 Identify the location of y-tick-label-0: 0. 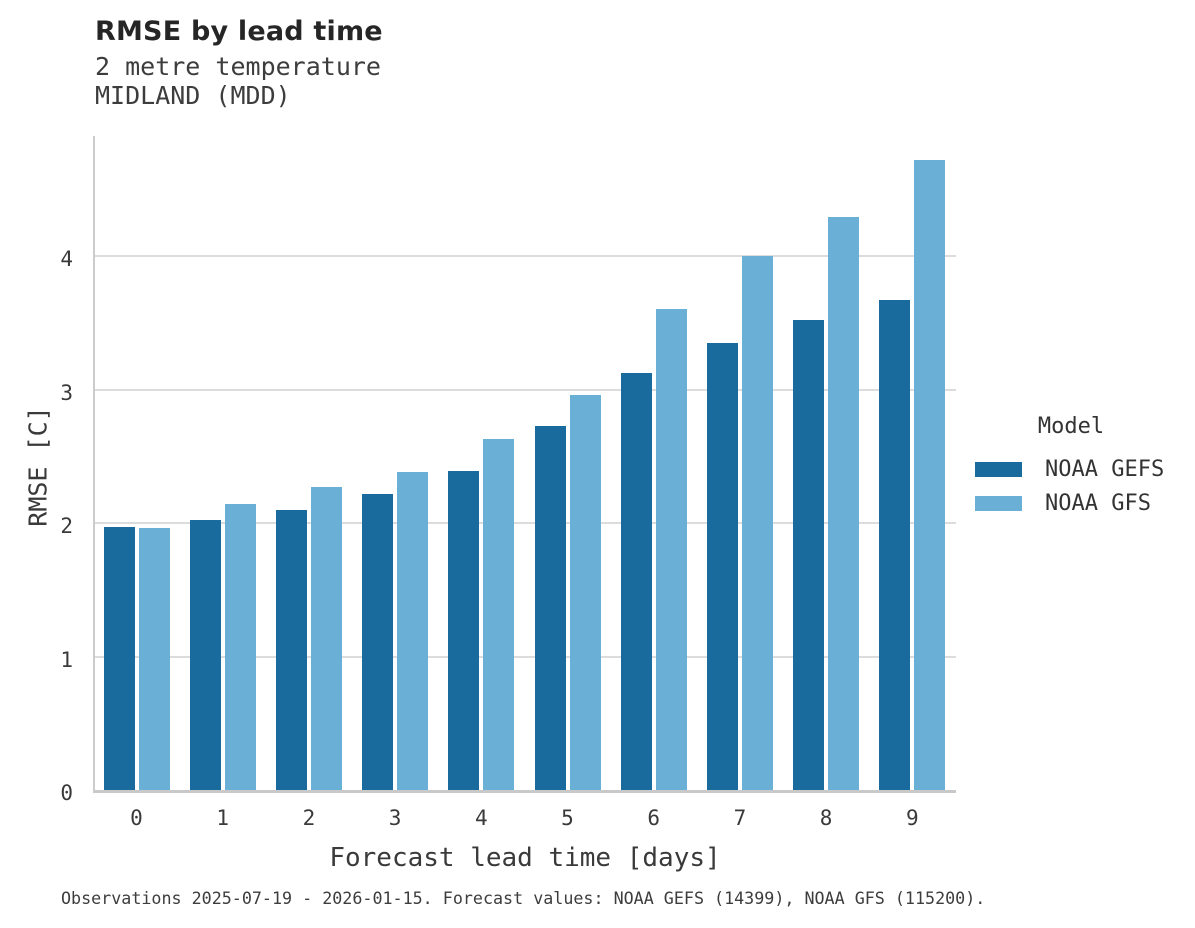
(66, 793).